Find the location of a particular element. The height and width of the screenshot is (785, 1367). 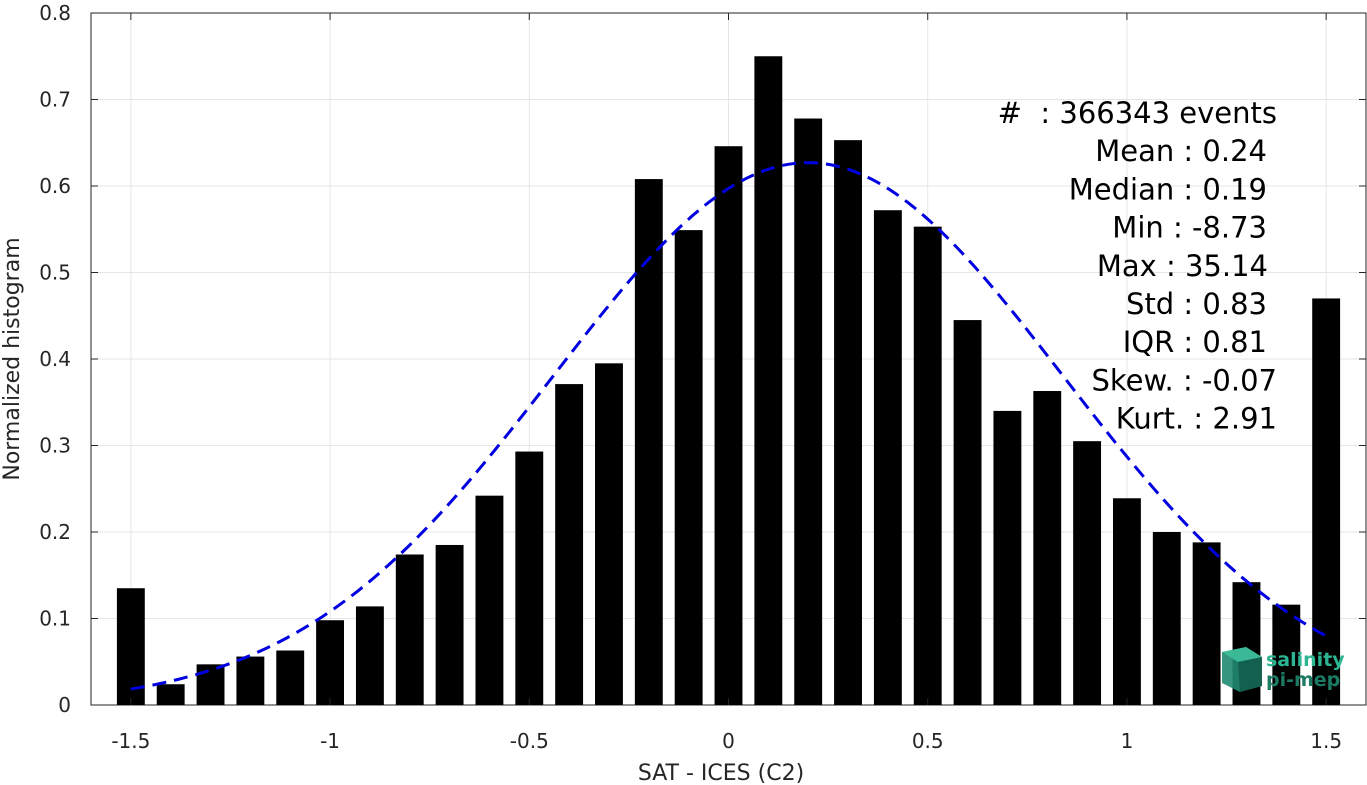

stat-line: IQR : 0.81 is located at coordinates (1195, 342).